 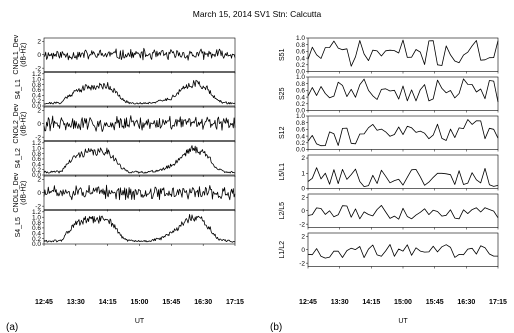 I want to click on panel-label: (b), so click(x=276, y=327).